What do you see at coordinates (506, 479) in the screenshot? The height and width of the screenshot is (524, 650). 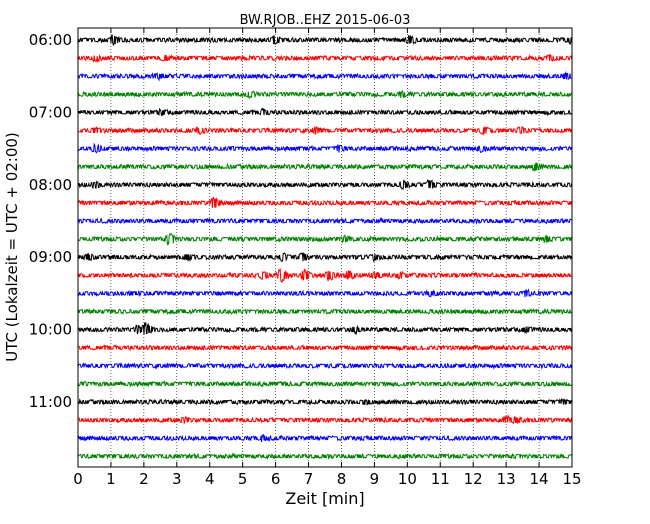 I see `x-tick-label: 13` at bounding box center [506, 479].